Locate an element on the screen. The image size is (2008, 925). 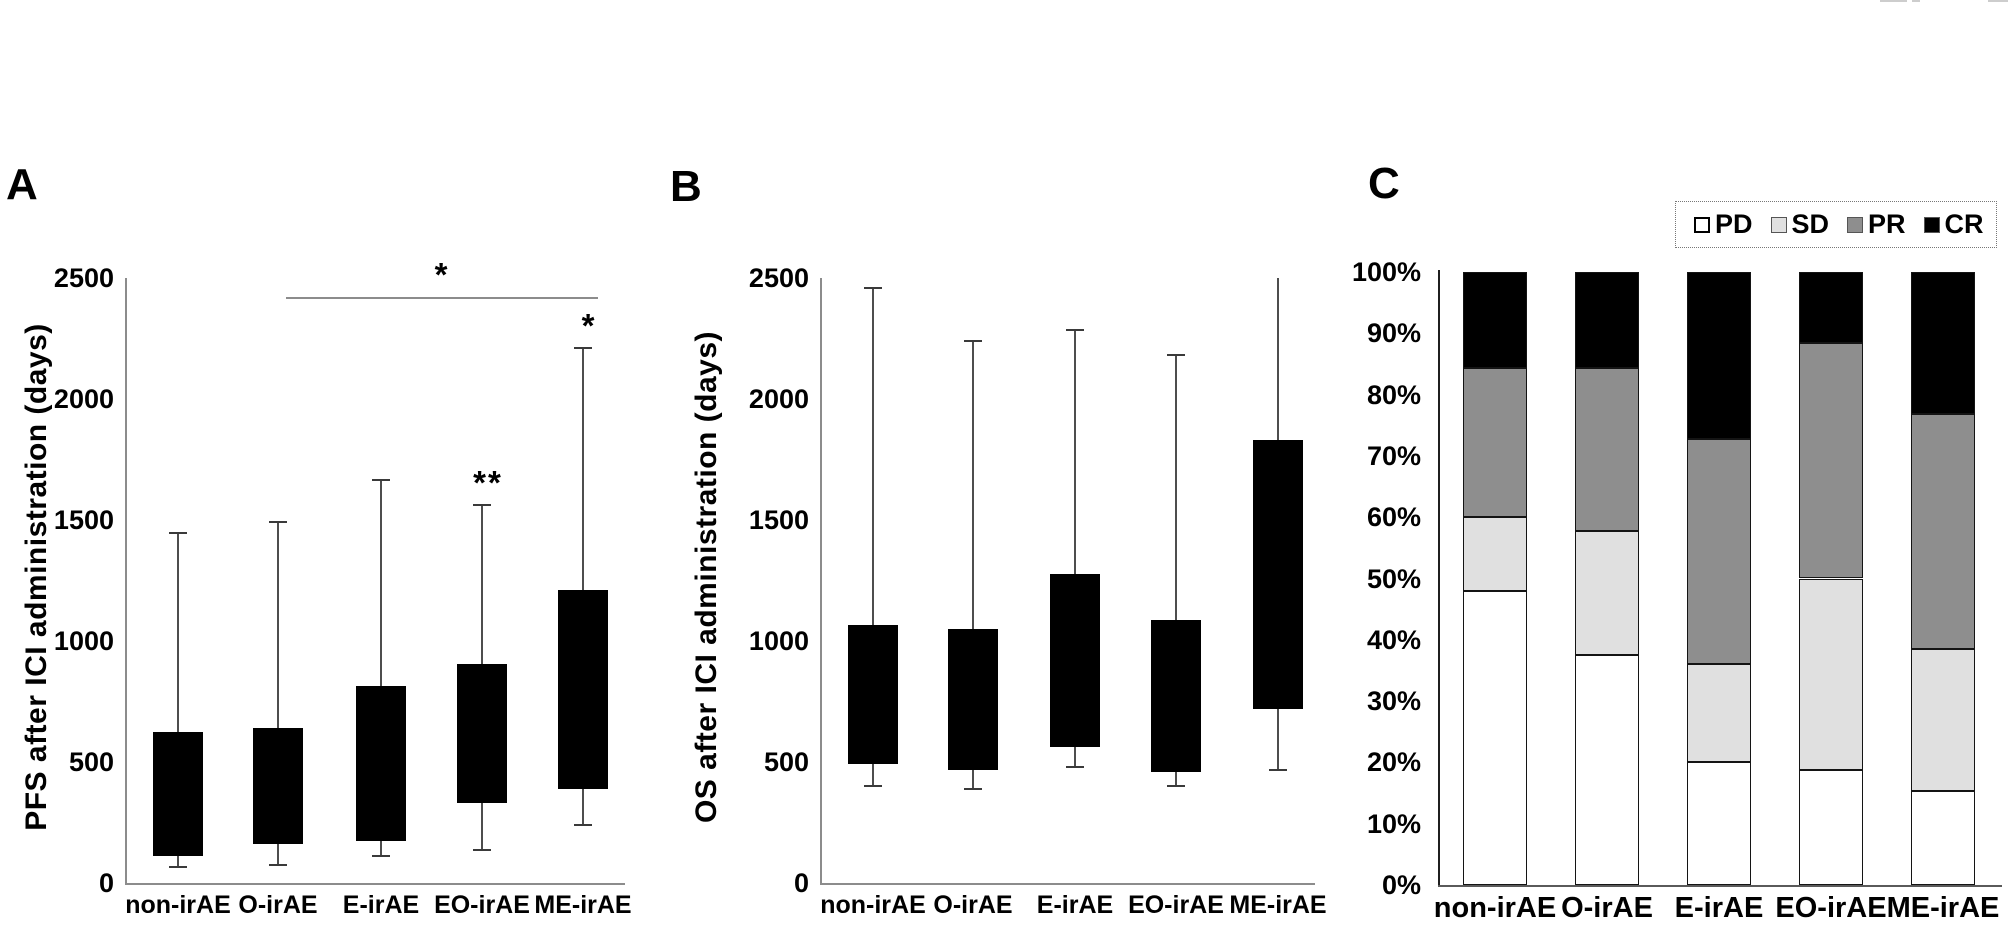
cr-swatch-icon is located at coordinates (1931, 224).